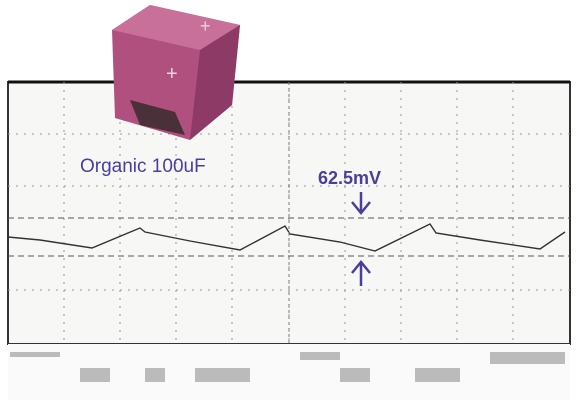 The image size is (577, 400). What do you see at coordinates (286, 237) in the screenshot?
I see `ripple-trace` at bounding box center [286, 237].